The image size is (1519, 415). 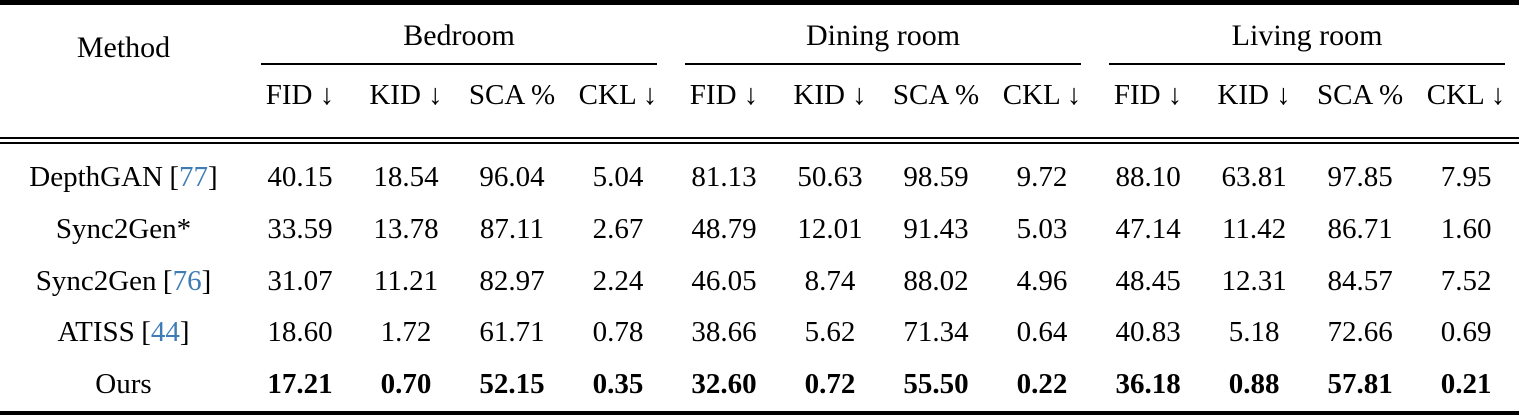 What do you see at coordinates (936, 177) in the screenshot?
I see `value-cell: 98.59` at bounding box center [936, 177].